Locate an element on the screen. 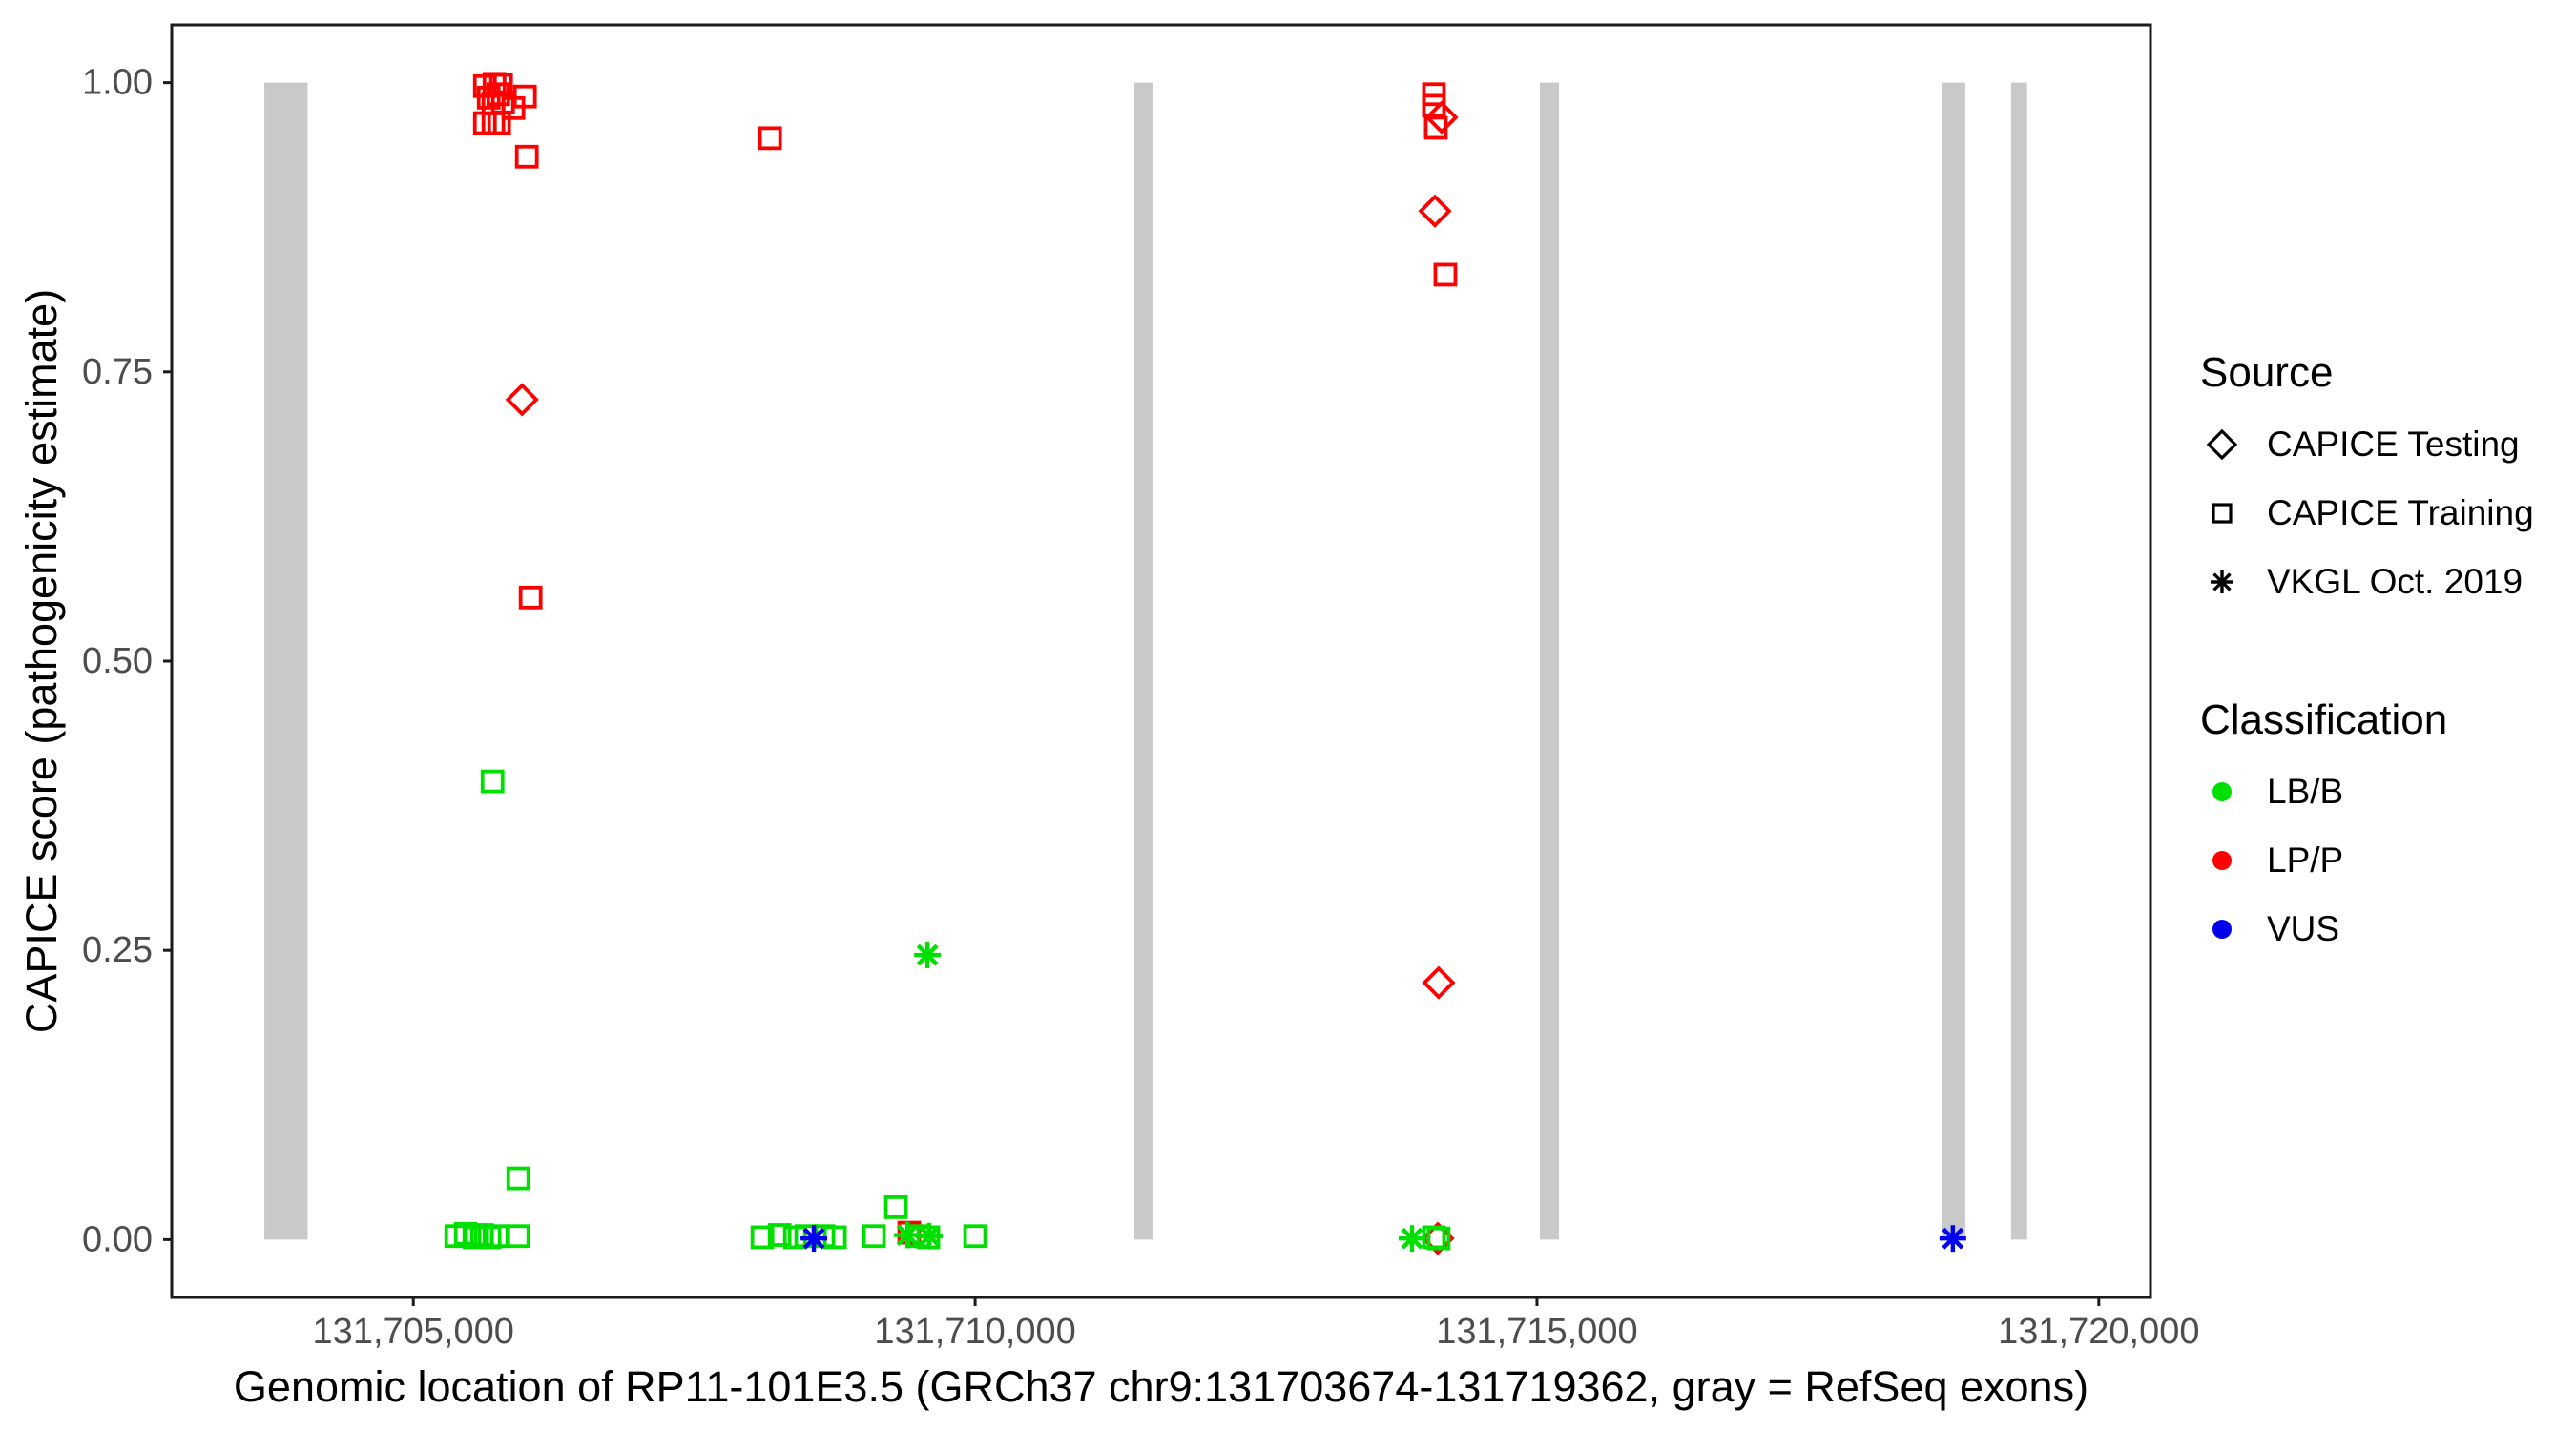 The height and width of the screenshot is (1431, 2576). square-legend-icon is located at coordinates (2222, 513).